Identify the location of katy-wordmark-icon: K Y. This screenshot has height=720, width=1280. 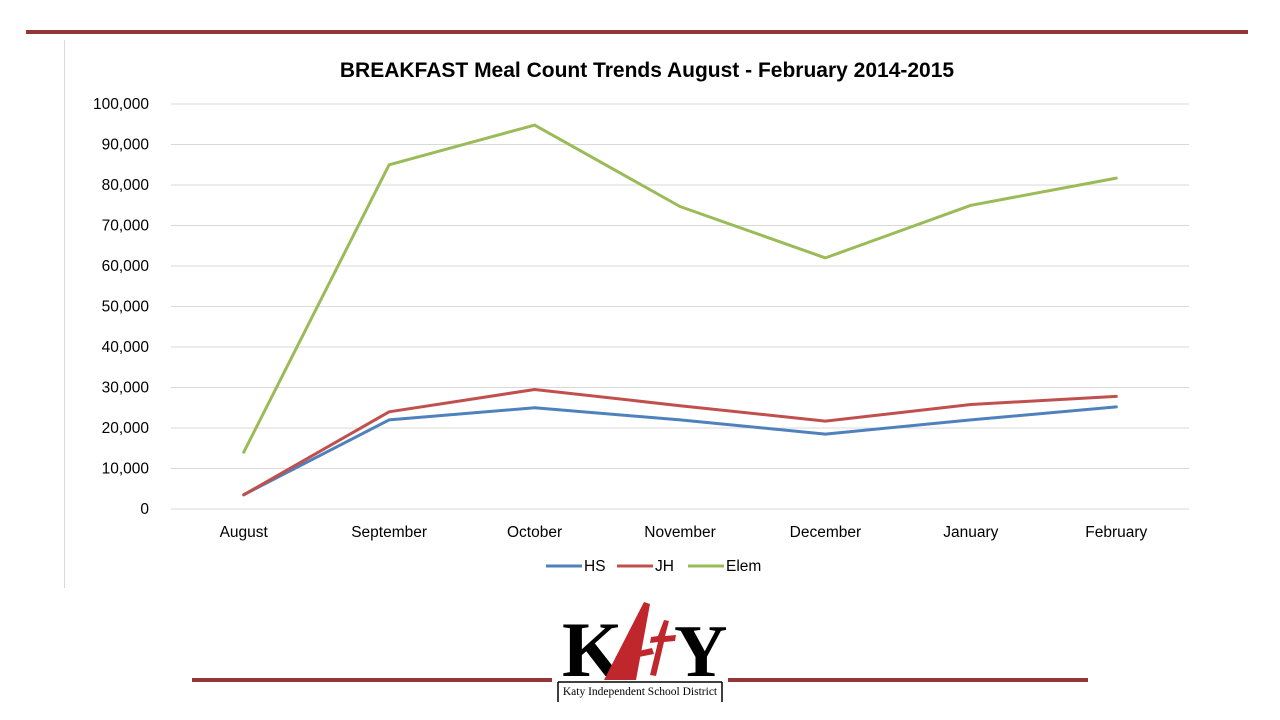
(642, 652).